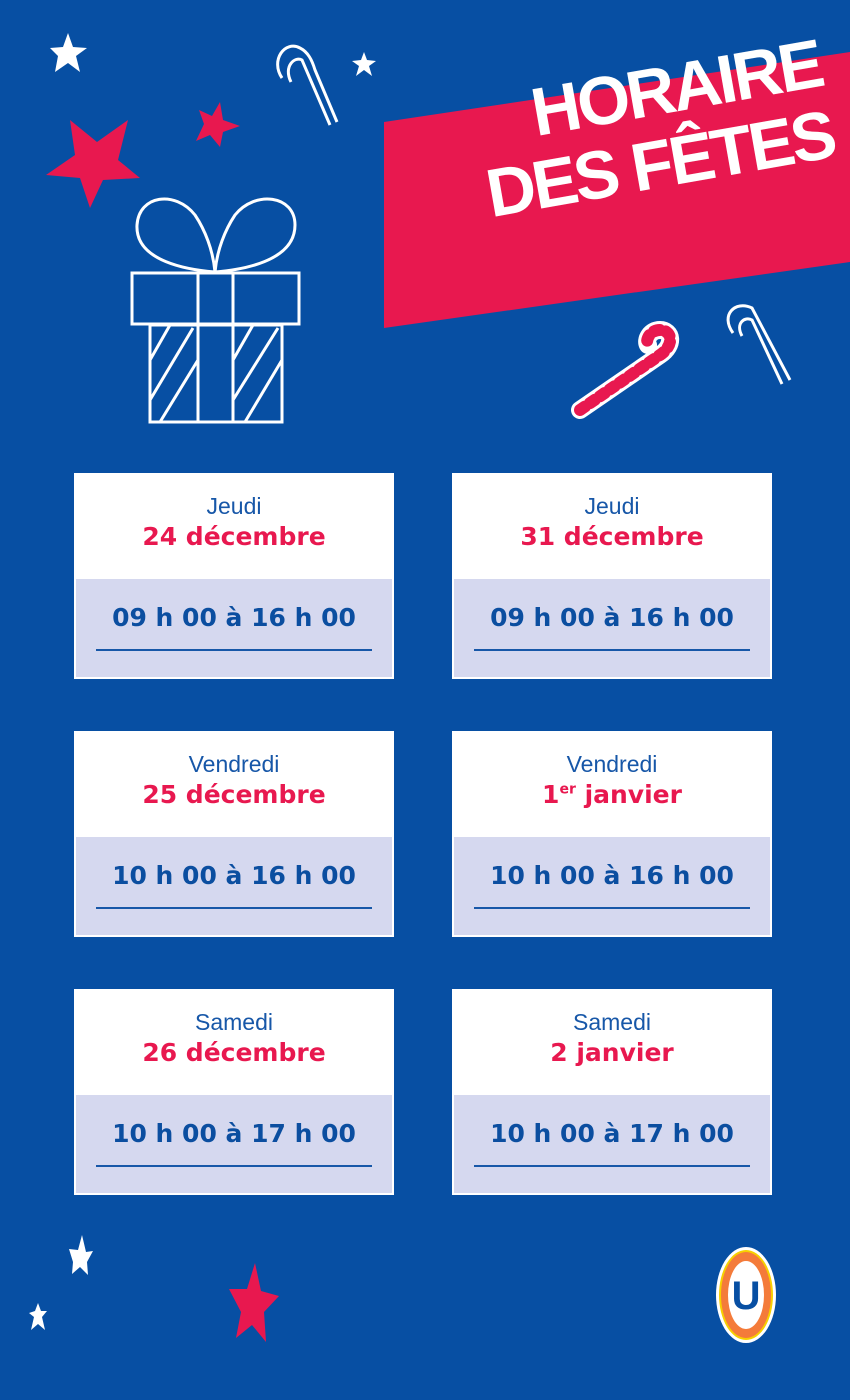 Image resolution: width=850 pixels, height=1400 pixels. What do you see at coordinates (234, 834) in the screenshot?
I see `schedule-card: Vendredi 25 décembre 10 h 00 à 16 h 00` at bounding box center [234, 834].